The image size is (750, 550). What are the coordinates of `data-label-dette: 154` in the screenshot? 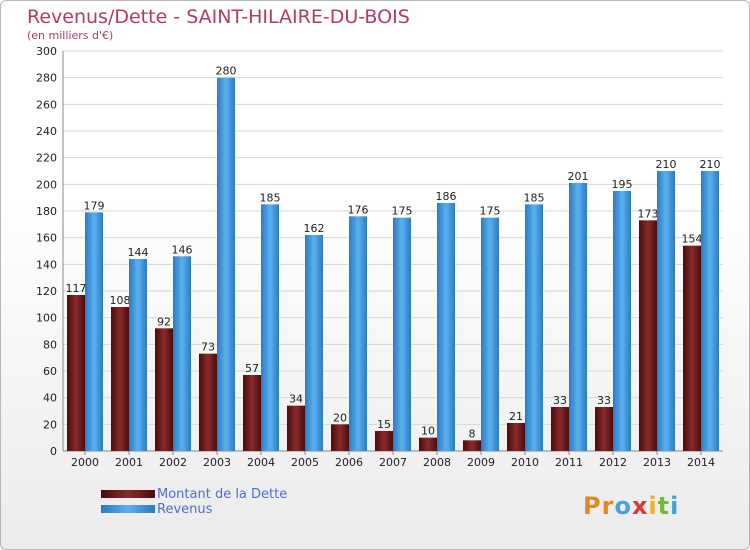 It's located at (692, 239).